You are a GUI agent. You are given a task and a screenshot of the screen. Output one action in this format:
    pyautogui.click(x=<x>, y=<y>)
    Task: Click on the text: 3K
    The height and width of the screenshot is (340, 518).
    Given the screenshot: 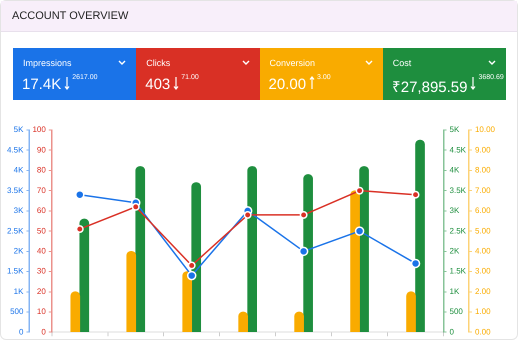 What is the action you would take?
    pyautogui.click(x=455, y=211)
    